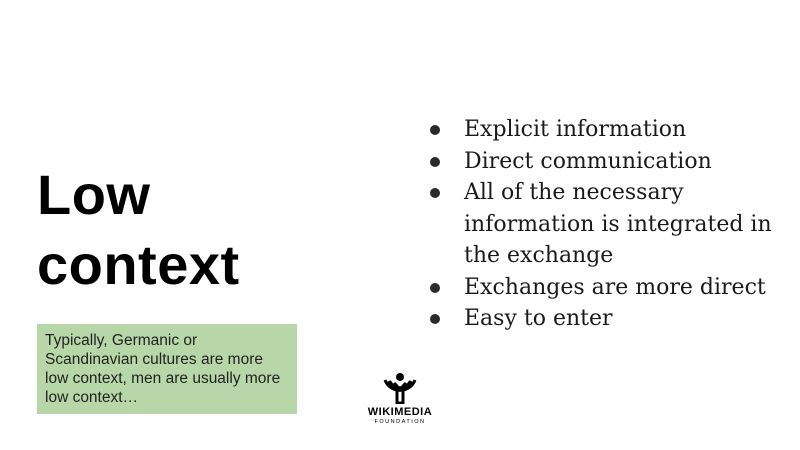 The width and height of the screenshot is (800, 450). I want to click on title-line-2: context, so click(138, 264).